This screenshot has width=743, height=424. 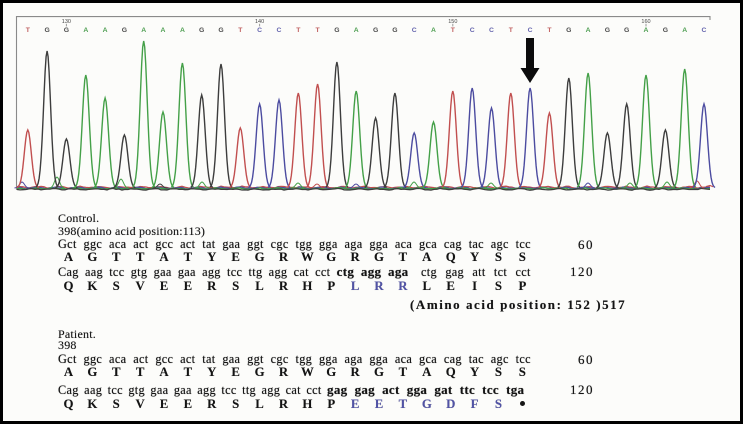 What do you see at coordinates (259, 22) in the screenshot?
I see `svg-text: 140` at bounding box center [259, 22].